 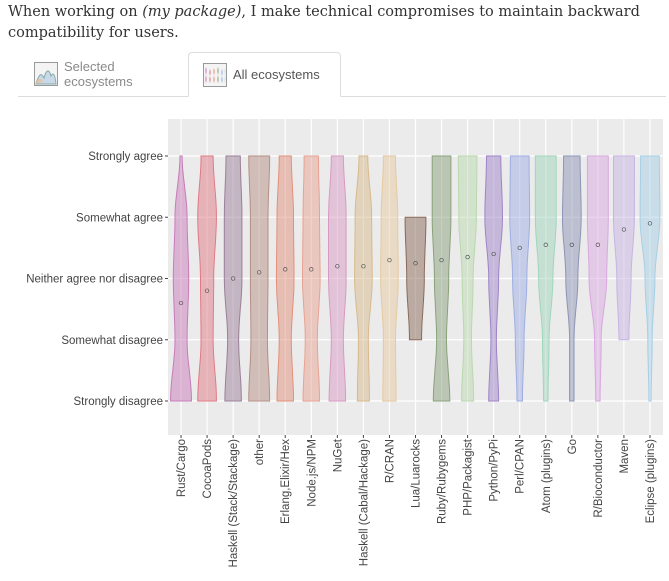 I want to click on tab-selected-ecosystems-label: Selected ecosystems, so click(x=98, y=73).